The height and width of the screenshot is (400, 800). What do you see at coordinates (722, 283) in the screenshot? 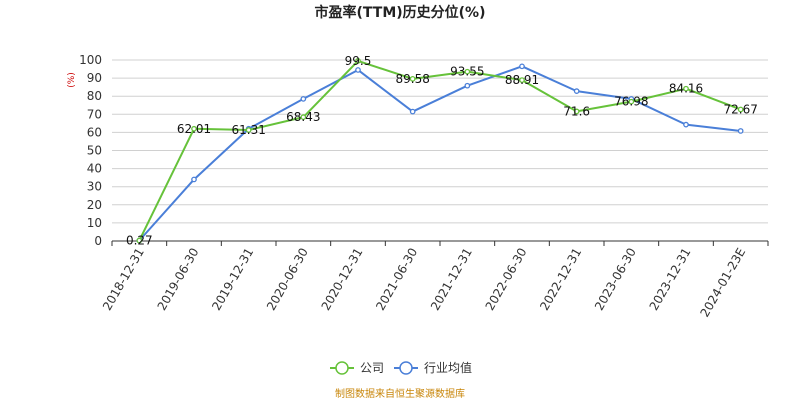
I see `x-tick-label: 2024-01-23E` at bounding box center [722, 283].